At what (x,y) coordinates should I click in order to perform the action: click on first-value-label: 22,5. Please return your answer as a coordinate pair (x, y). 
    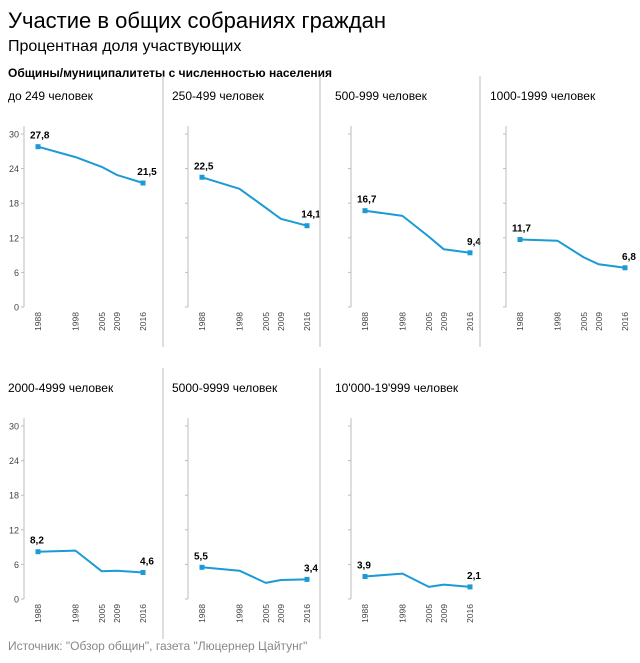
    Looking at the image, I should click on (204, 166).